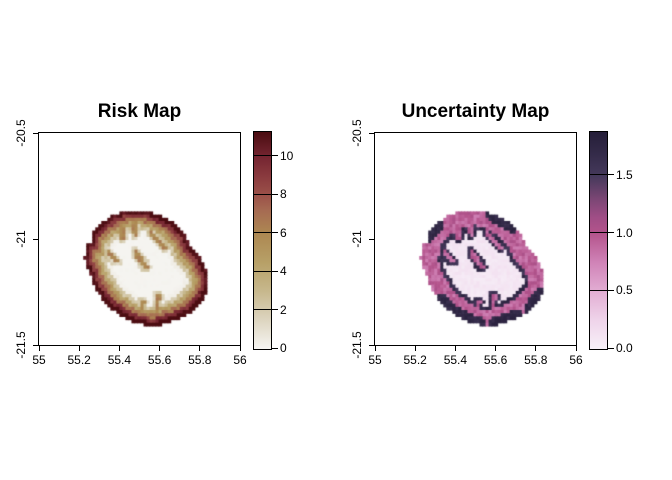 The width and height of the screenshot is (672, 480). What do you see at coordinates (475, 111) in the screenshot?
I see `uncertainty-map-title: Uncertainty Map` at bounding box center [475, 111].